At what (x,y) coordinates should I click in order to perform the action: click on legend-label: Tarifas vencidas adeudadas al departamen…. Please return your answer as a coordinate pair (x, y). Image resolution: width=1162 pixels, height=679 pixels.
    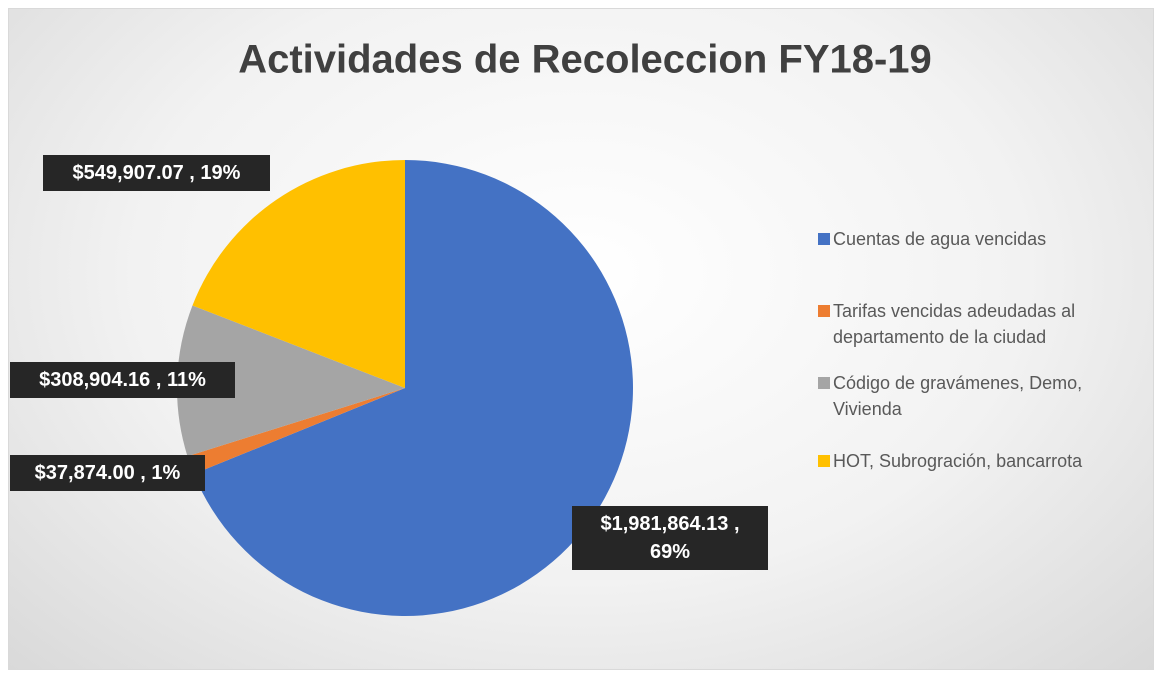
    Looking at the image, I should click on (954, 324).